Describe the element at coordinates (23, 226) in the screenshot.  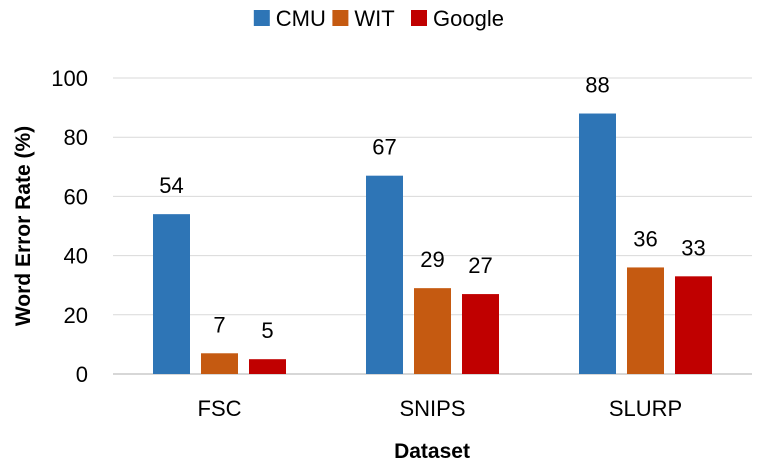
I see `y-axis-title: Word Error Rate (%)` at that location.